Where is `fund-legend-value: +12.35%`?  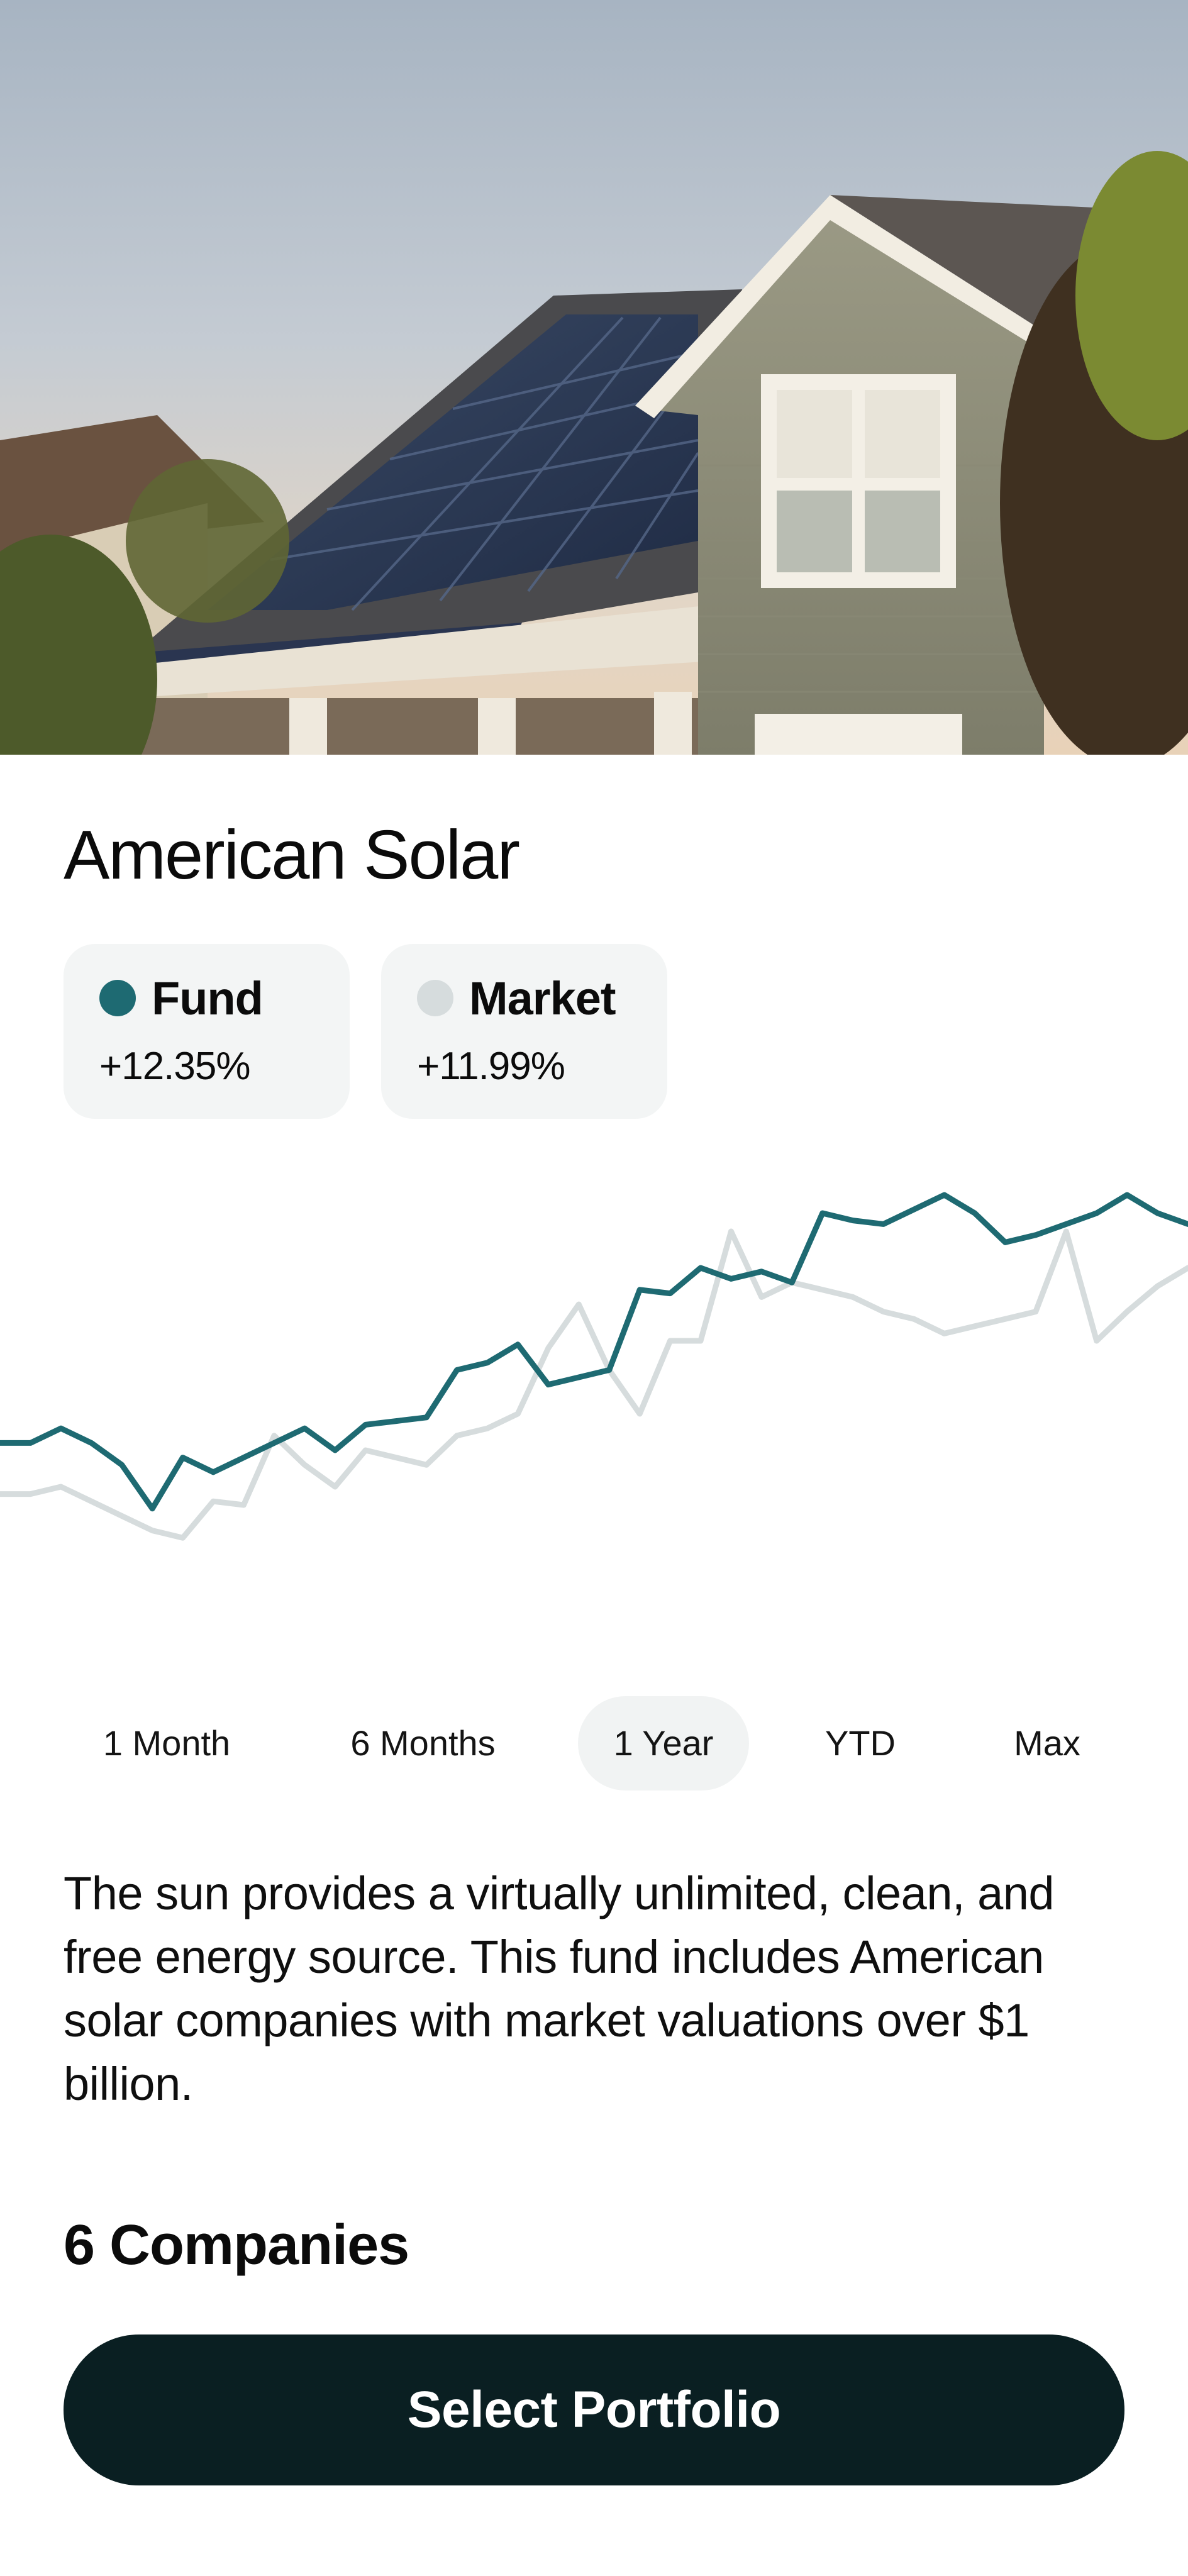 fund-legend-value: +12.35% is located at coordinates (174, 1066).